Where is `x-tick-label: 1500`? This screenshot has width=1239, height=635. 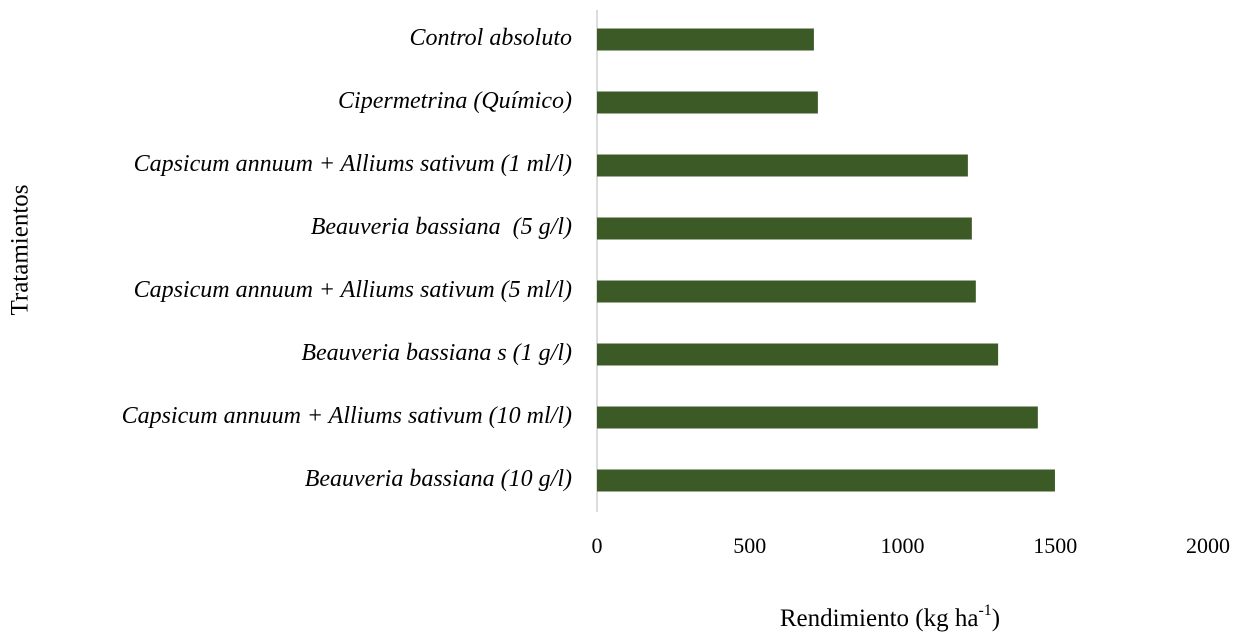
x-tick-label: 1500 is located at coordinates (1055, 545).